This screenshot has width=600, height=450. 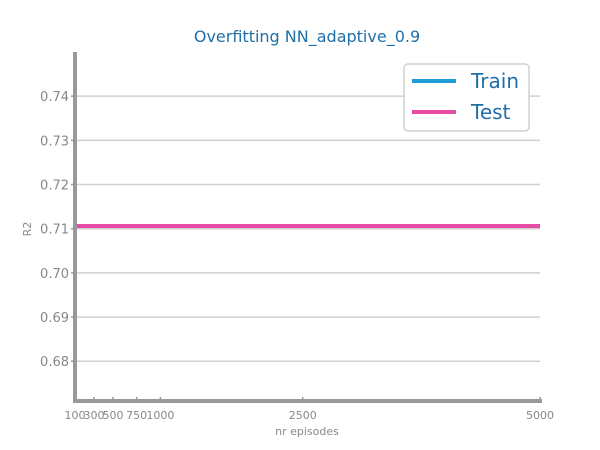 I want to click on y-axis-ticks: 0.68 0.69 0.70 0.71 0.72 0.73 0.74, so click(x=57, y=230).